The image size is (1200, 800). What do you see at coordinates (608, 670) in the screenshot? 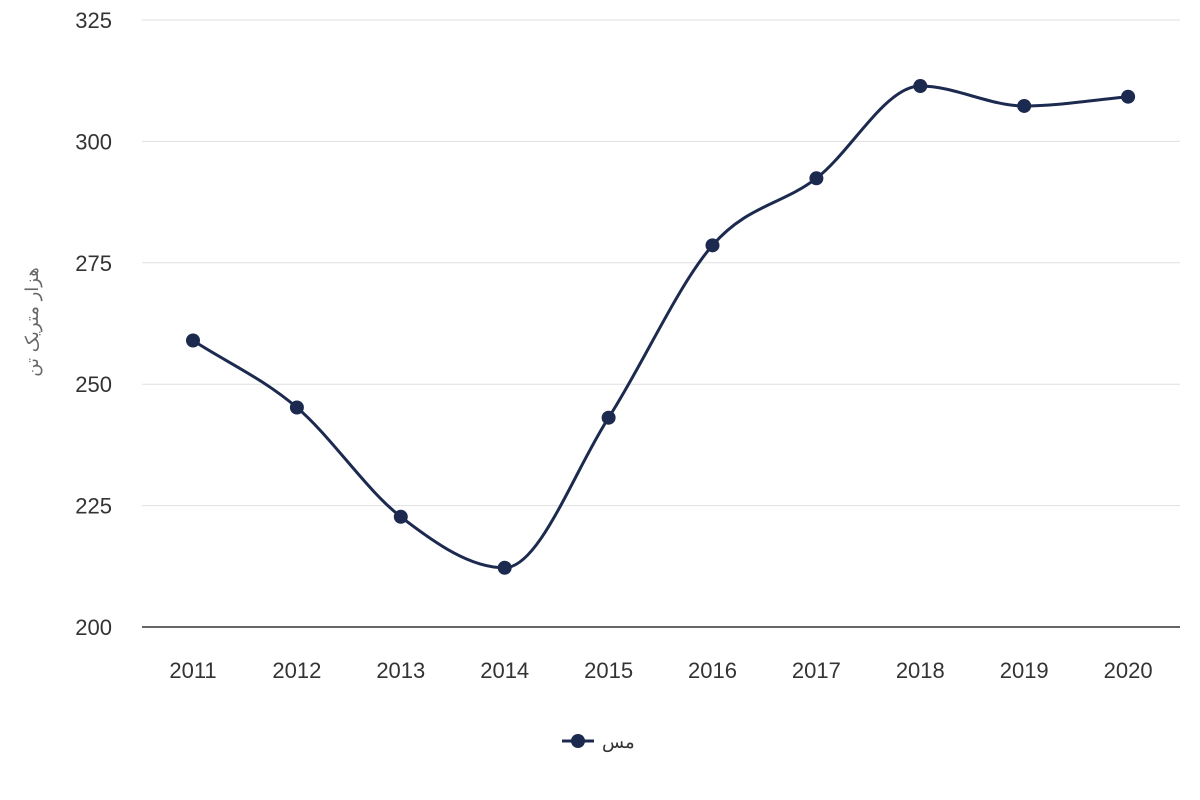
I see `x-tick-label: 2015` at bounding box center [608, 670].